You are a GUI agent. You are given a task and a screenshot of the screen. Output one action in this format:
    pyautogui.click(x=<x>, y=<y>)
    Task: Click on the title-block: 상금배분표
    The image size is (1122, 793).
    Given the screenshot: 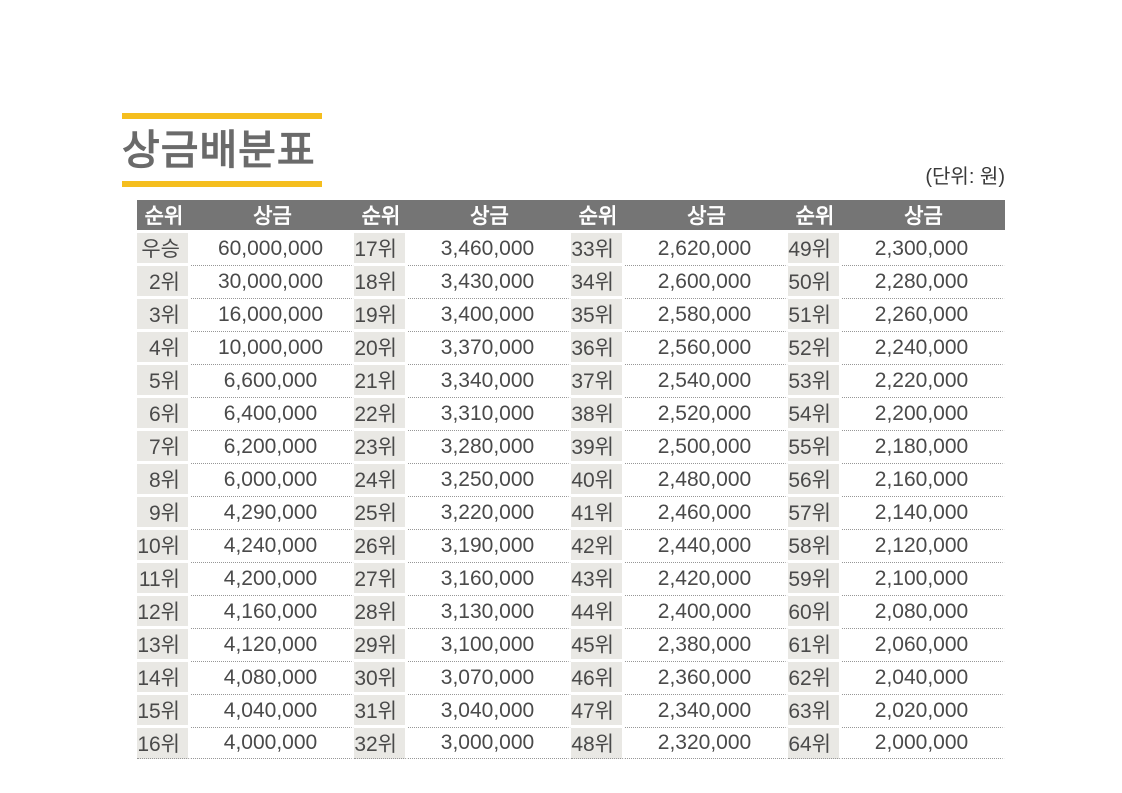 What is the action you would take?
    pyautogui.click(x=222, y=150)
    